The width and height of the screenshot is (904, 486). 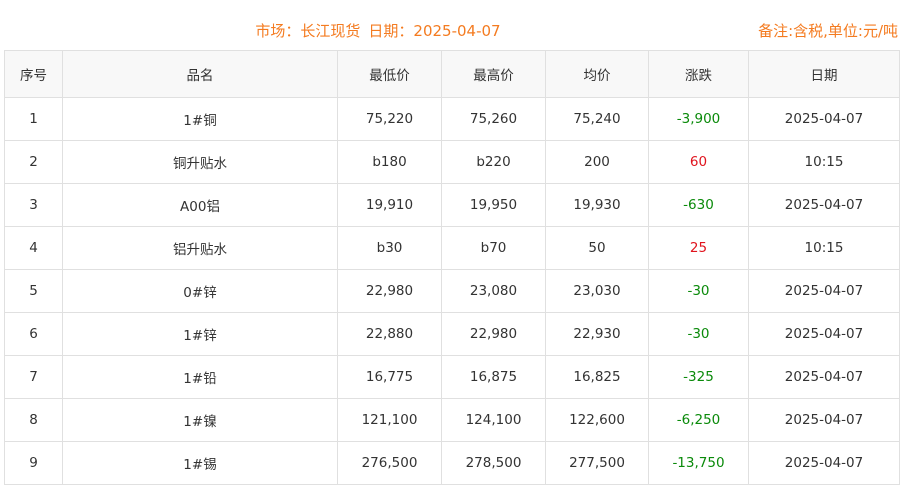 What do you see at coordinates (33, 334) in the screenshot?
I see `col-index-cell: 6` at bounding box center [33, 334].